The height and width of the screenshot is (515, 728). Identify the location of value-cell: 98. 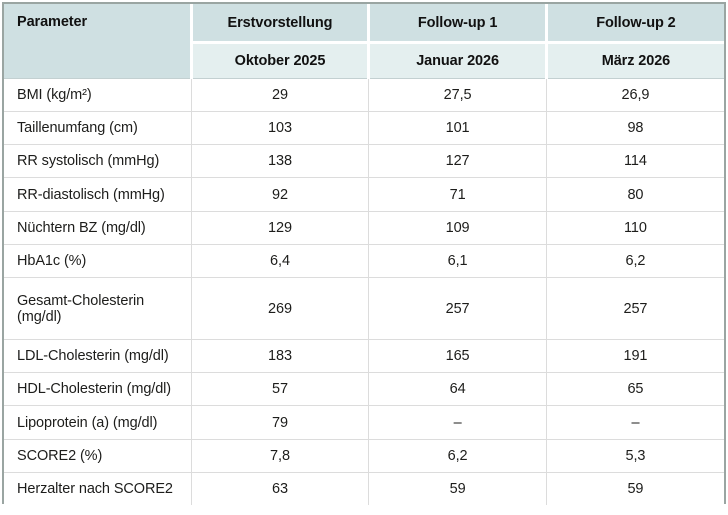
(634, 127).